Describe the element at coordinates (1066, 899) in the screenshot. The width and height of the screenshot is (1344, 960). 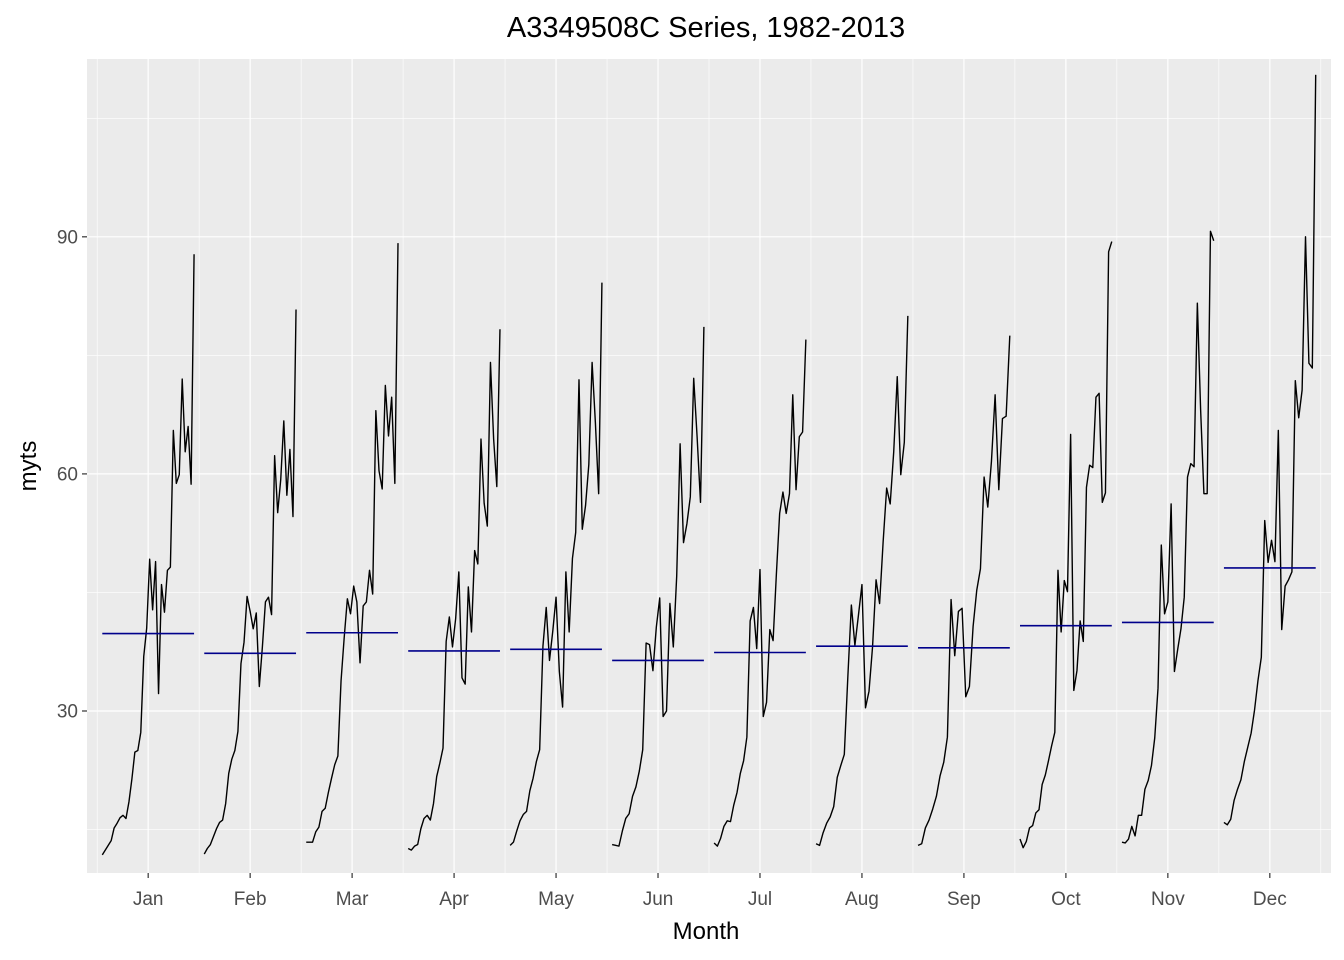
I see `x-tick-label: Oct` at that location.